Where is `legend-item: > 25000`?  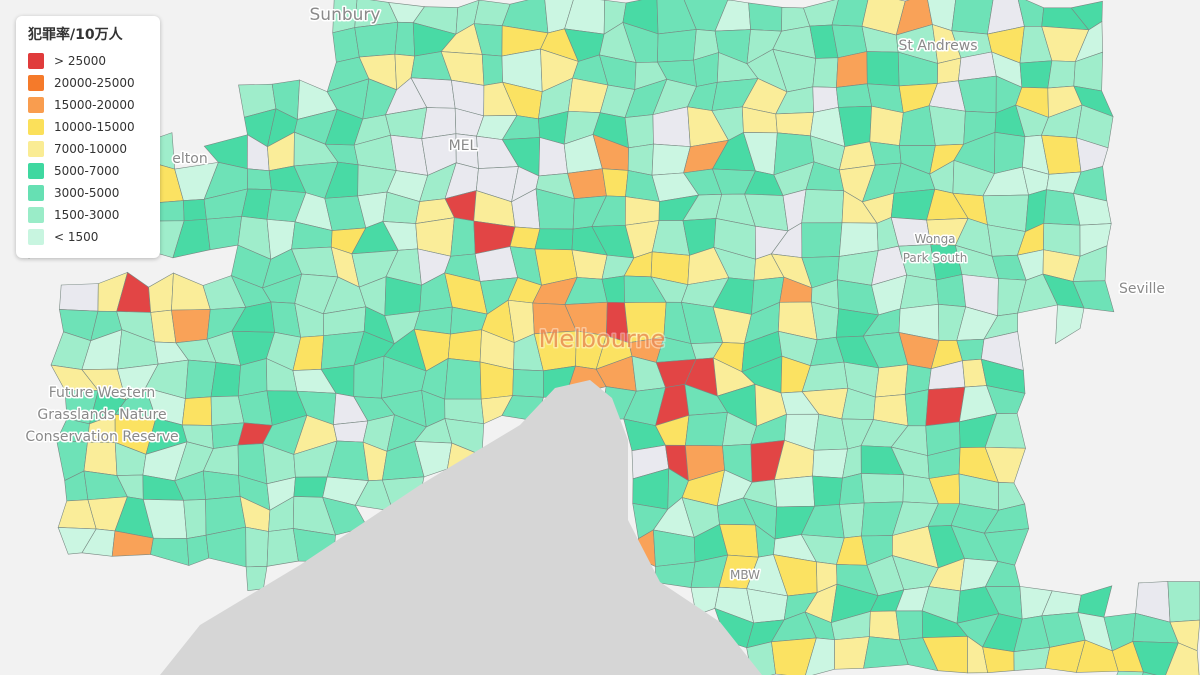
legend-item: > 25000 is located at coordinates (89, 61).